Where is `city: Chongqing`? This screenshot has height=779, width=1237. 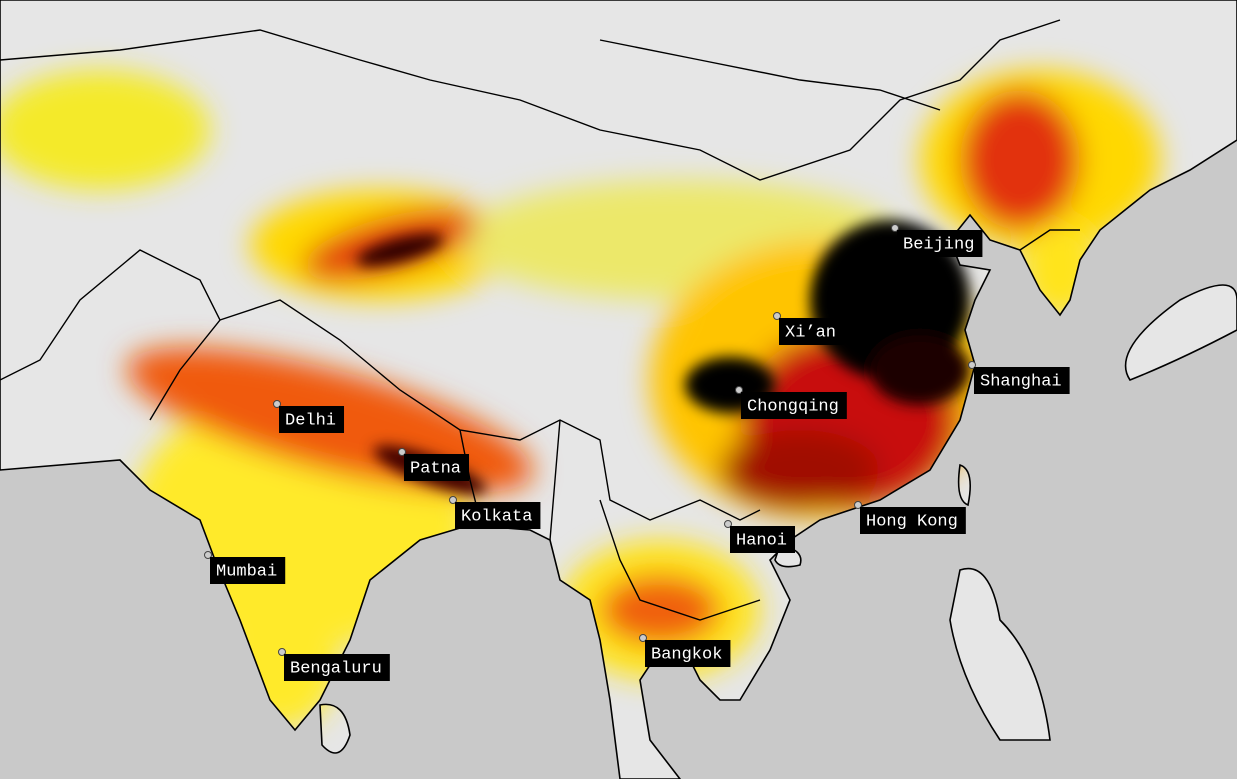 city: Chongqing is located at coordinates (791, 402).